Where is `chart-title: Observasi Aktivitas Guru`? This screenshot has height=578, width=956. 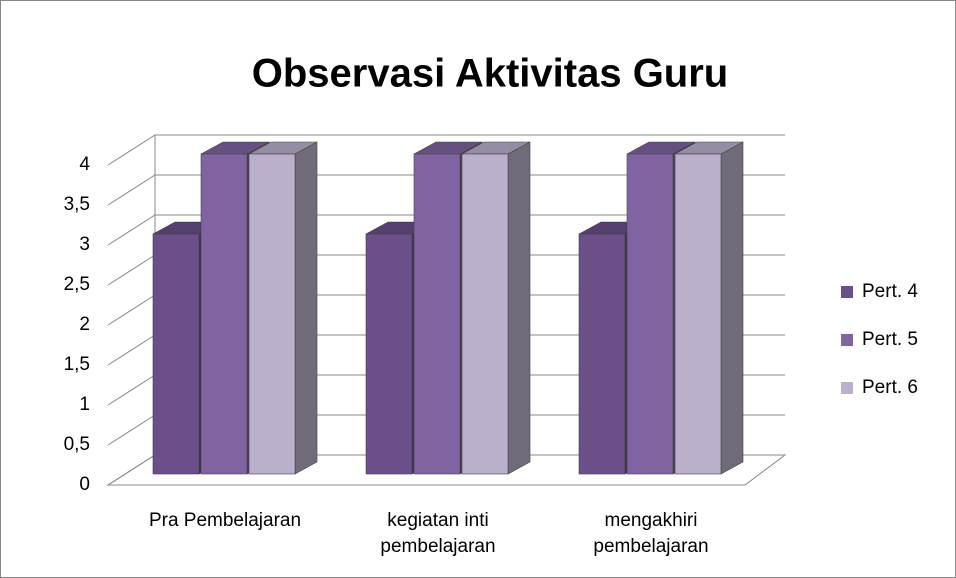
chart-title: Observasi Aktivitas Guru is located at coordinates (490, 74).